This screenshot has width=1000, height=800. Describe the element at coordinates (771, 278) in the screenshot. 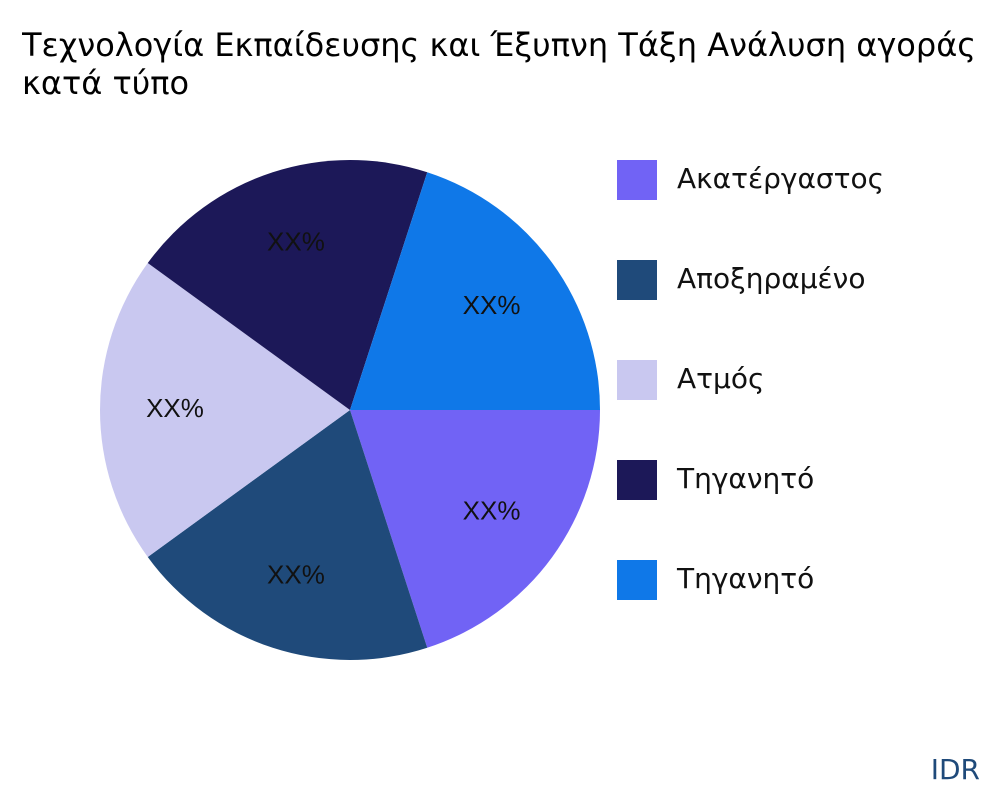

I see `legend-label: Αποξηραμένο` at that location.